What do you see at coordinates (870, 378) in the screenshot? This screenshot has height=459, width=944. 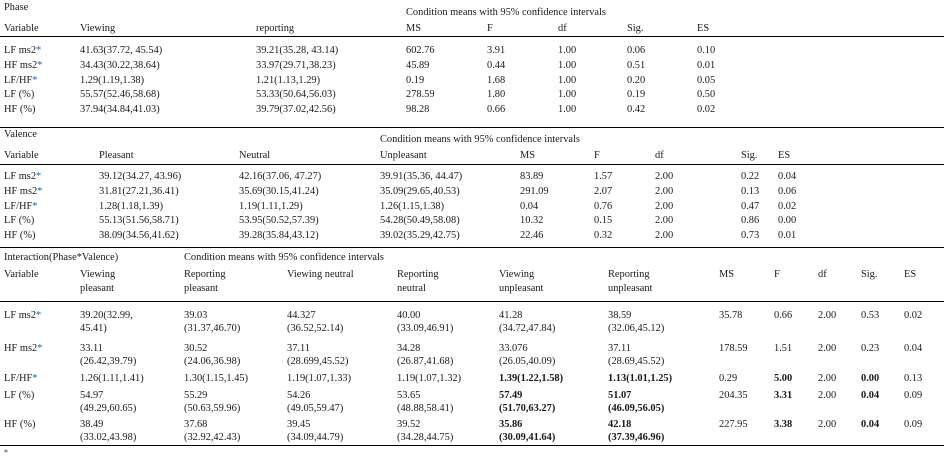 I see `table-cell: 0.00` at bounding box center [870, 378].